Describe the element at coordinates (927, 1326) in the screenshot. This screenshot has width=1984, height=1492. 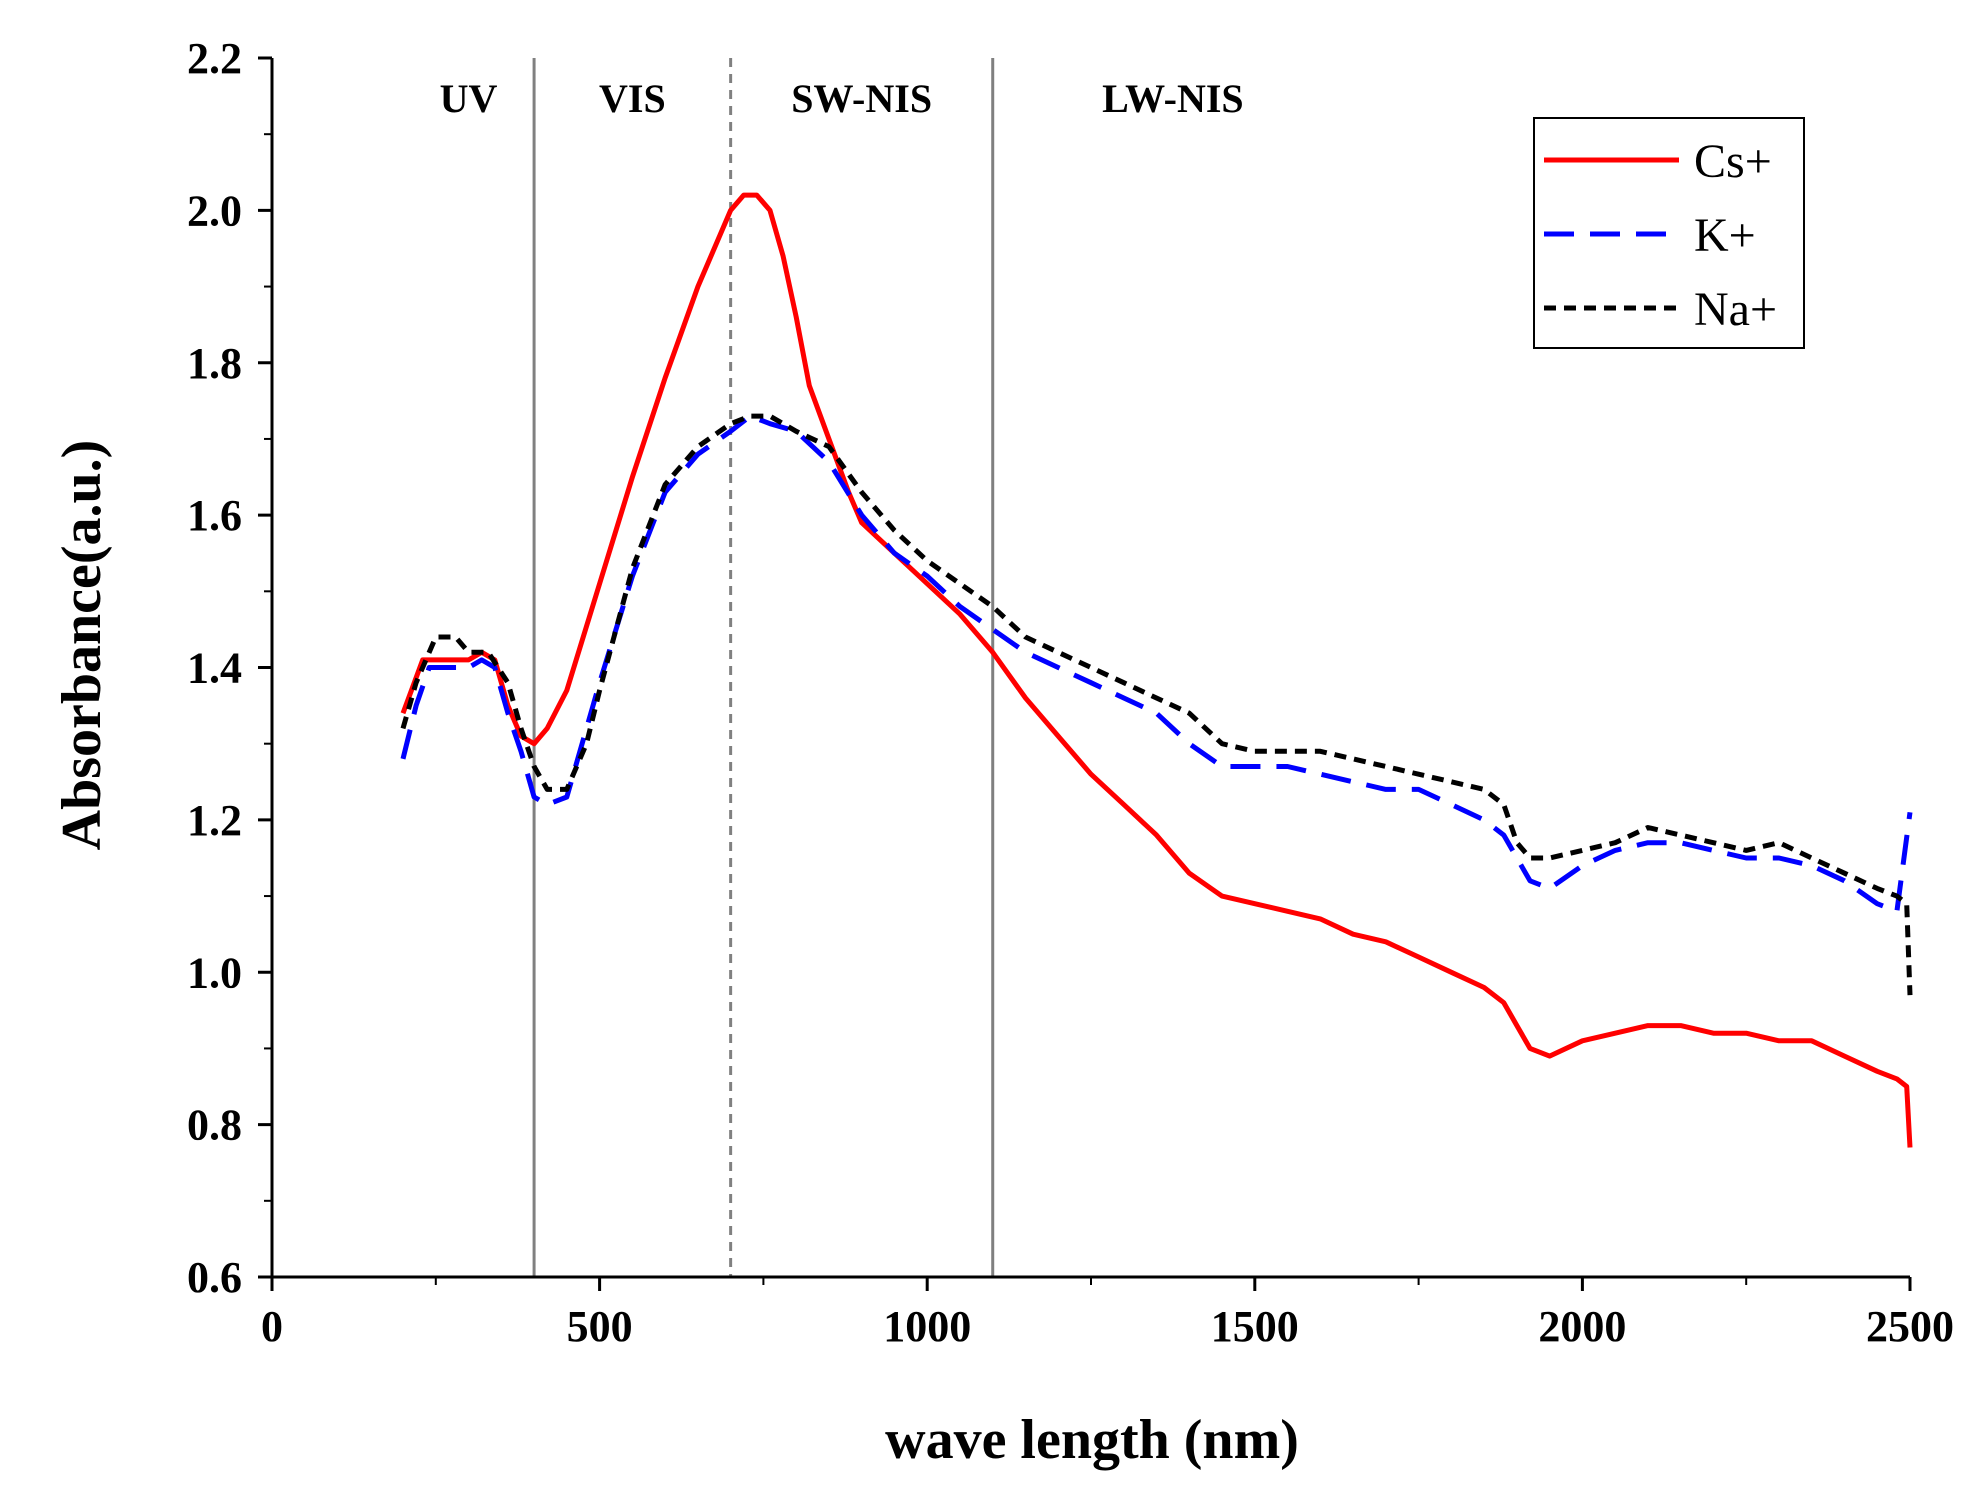
I see `x-tick-label: 1000` at that location.